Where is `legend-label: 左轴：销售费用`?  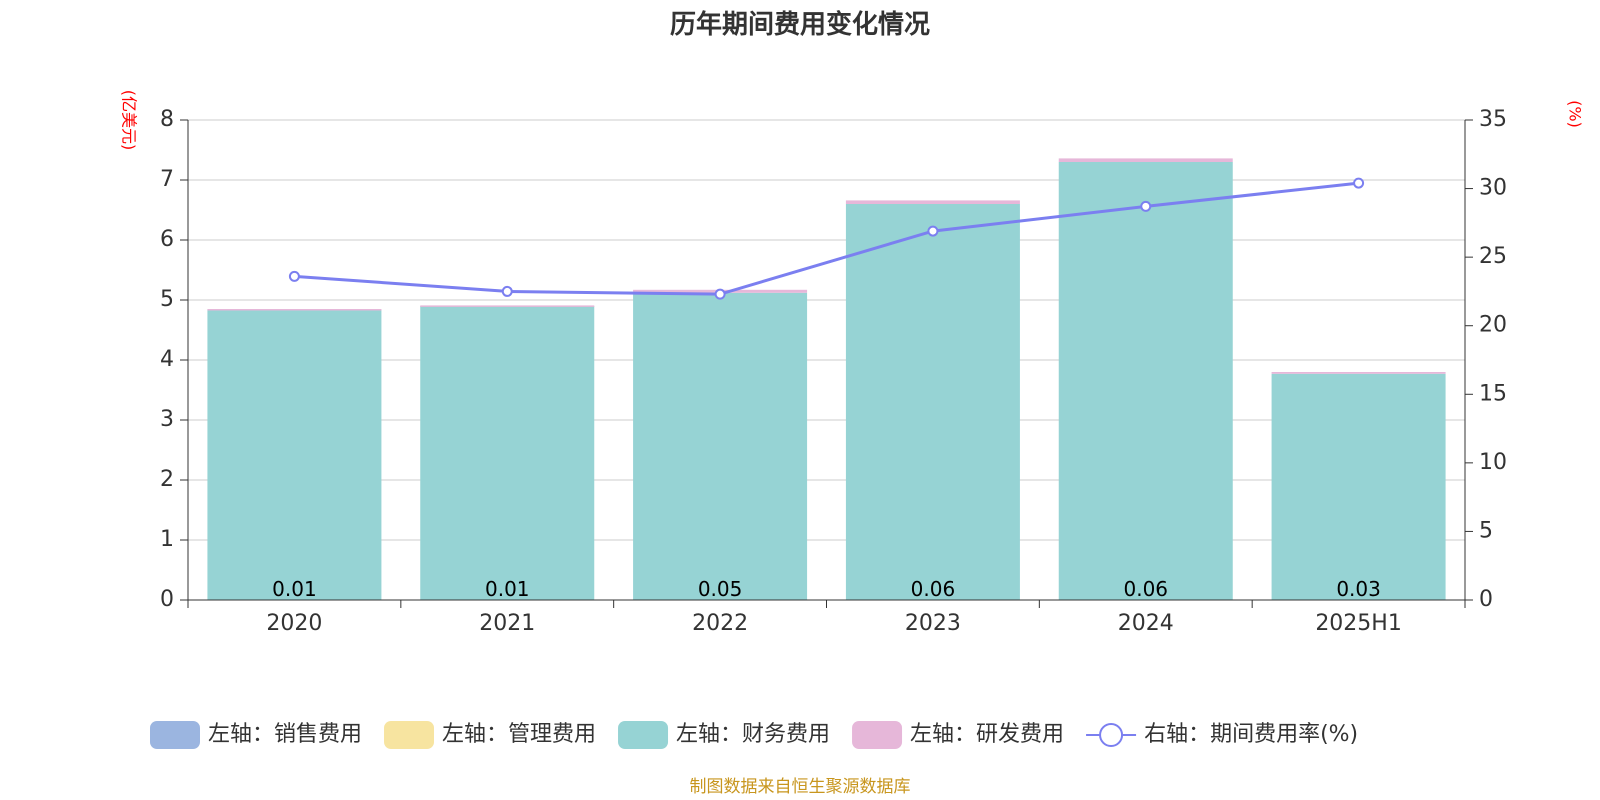
legend-label: 左轴：销售费用 is located at coordinates (285, 734).